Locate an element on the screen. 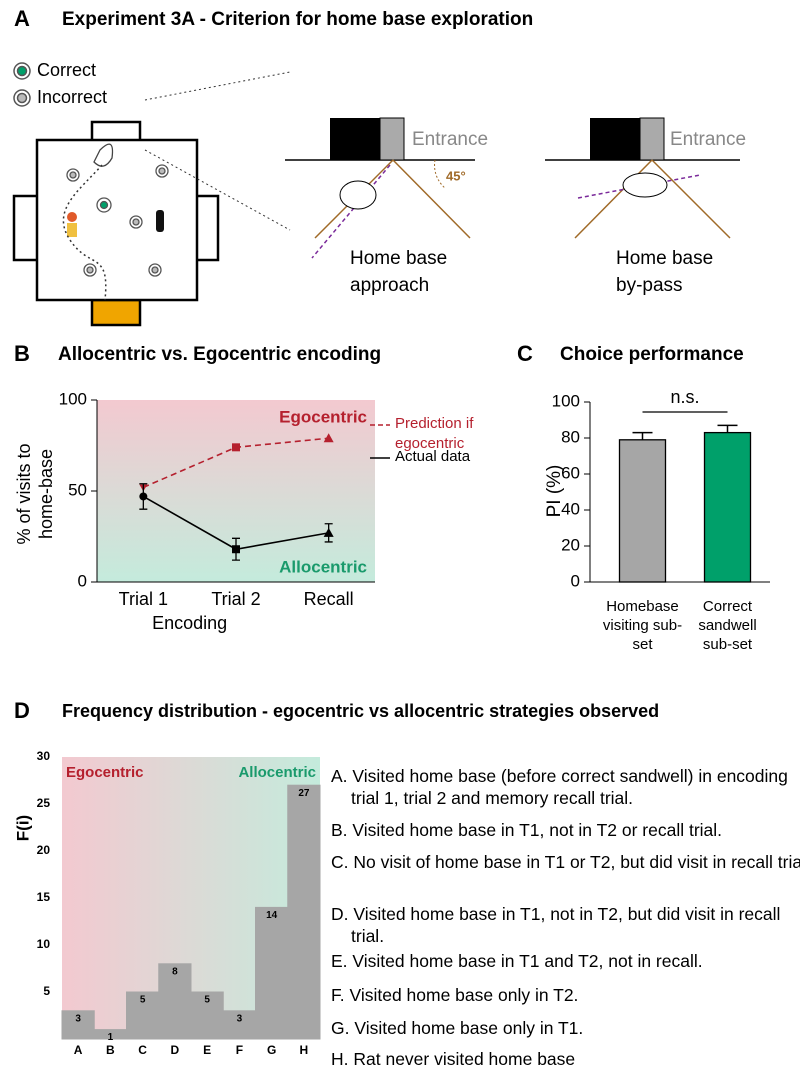 The image size is (800, 1080). y-axis-label: F(i) is located at coordinates (22, 828).